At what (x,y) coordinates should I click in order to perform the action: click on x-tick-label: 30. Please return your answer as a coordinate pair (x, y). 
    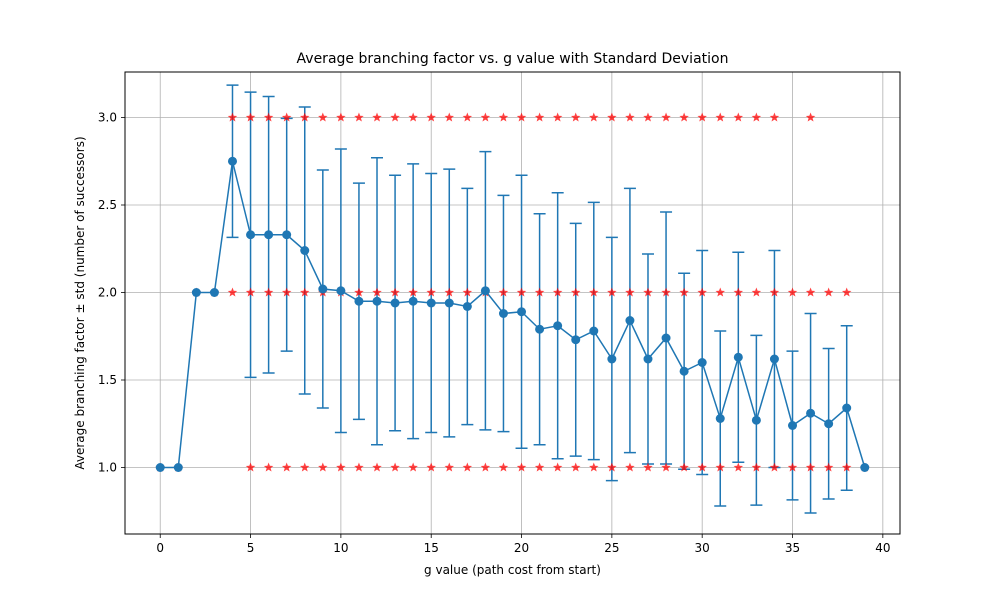
    Looking at the image, I should click on (702, 548).